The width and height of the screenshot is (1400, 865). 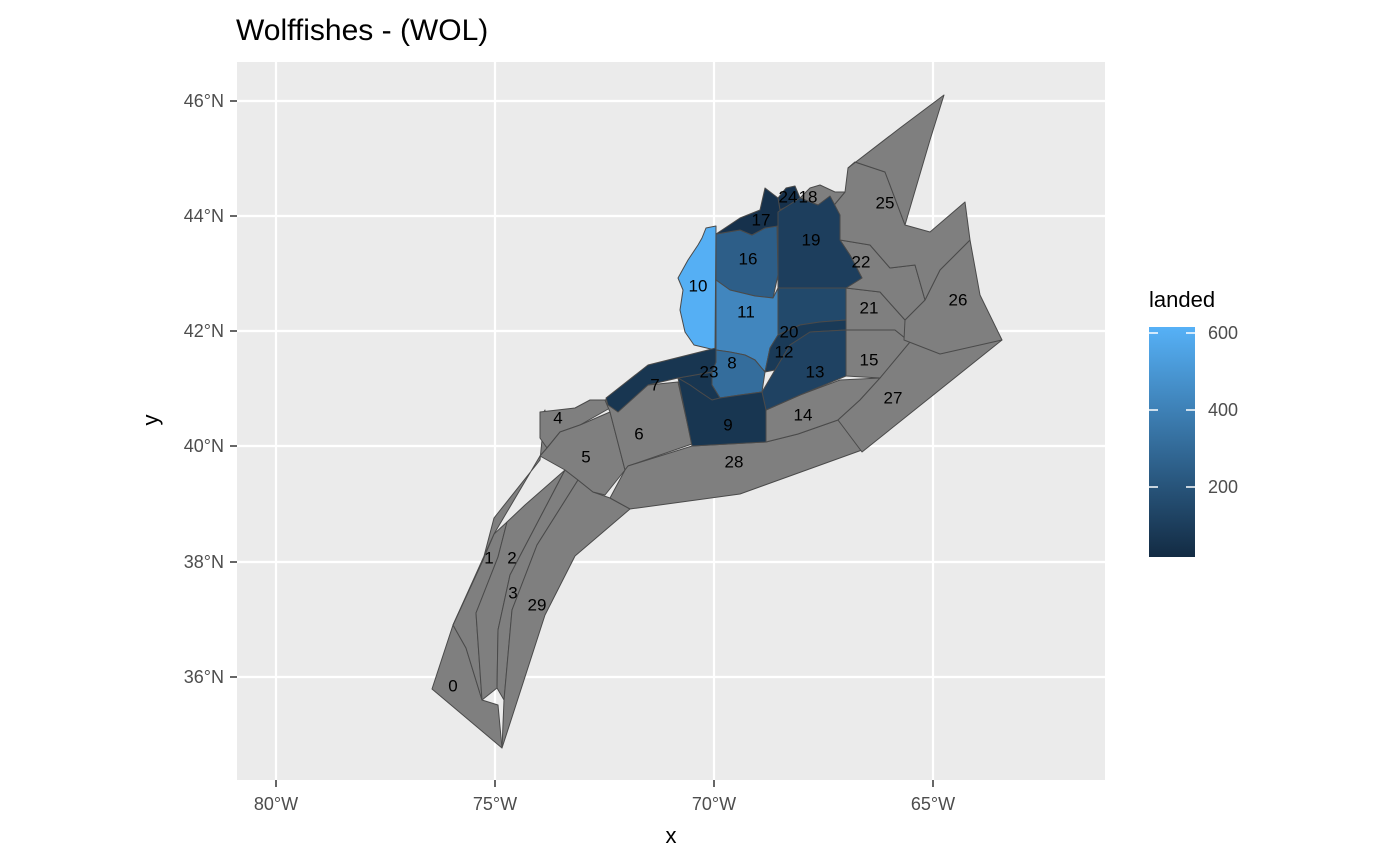 What do you see at coordinates (811, 239) in the screenshot?
I see `area-label-19: 19` at bounding box center [811, 239].